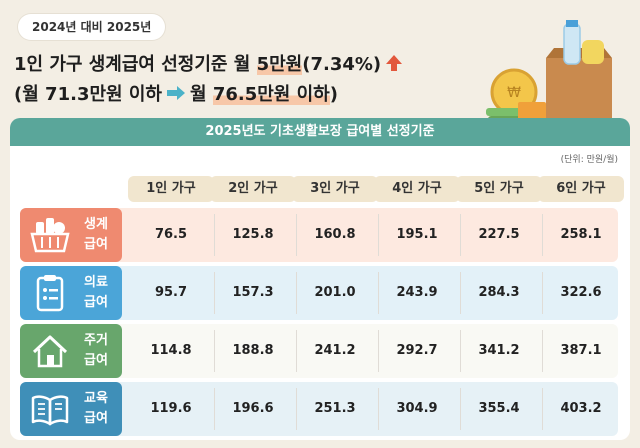  What do you see at coordinates (333, 94) in the screenshot?
I see `headline-close-paren: )` at bounding box center [333, 94].